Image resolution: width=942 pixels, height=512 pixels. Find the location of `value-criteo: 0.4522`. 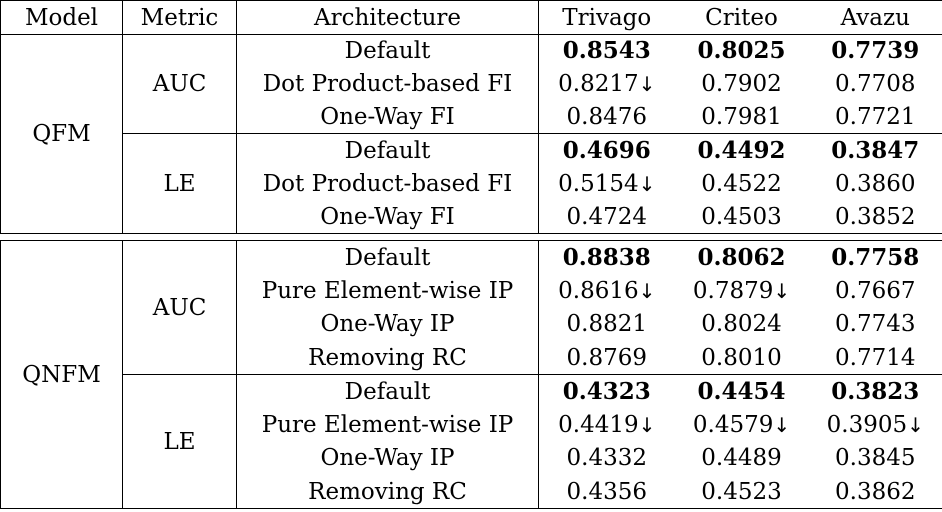

value-criteo: 0.4522 is located at coordinates (741, 183).